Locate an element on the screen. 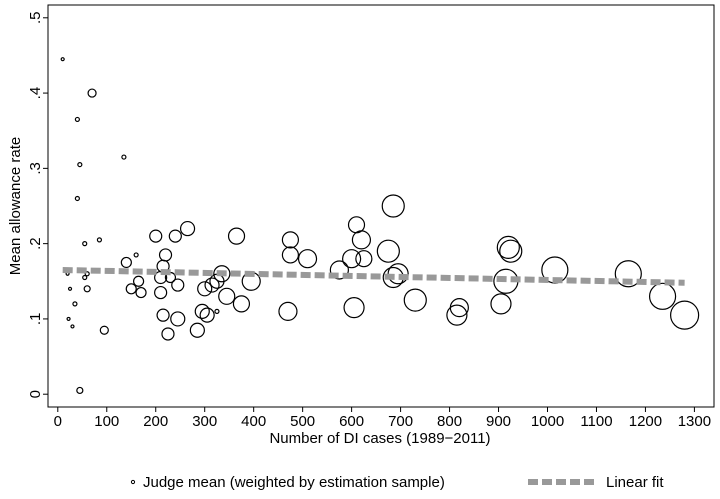 The width and height of the screenshot is (720, 499). x-tick-label: 900 is located at coordinates (498, 421).